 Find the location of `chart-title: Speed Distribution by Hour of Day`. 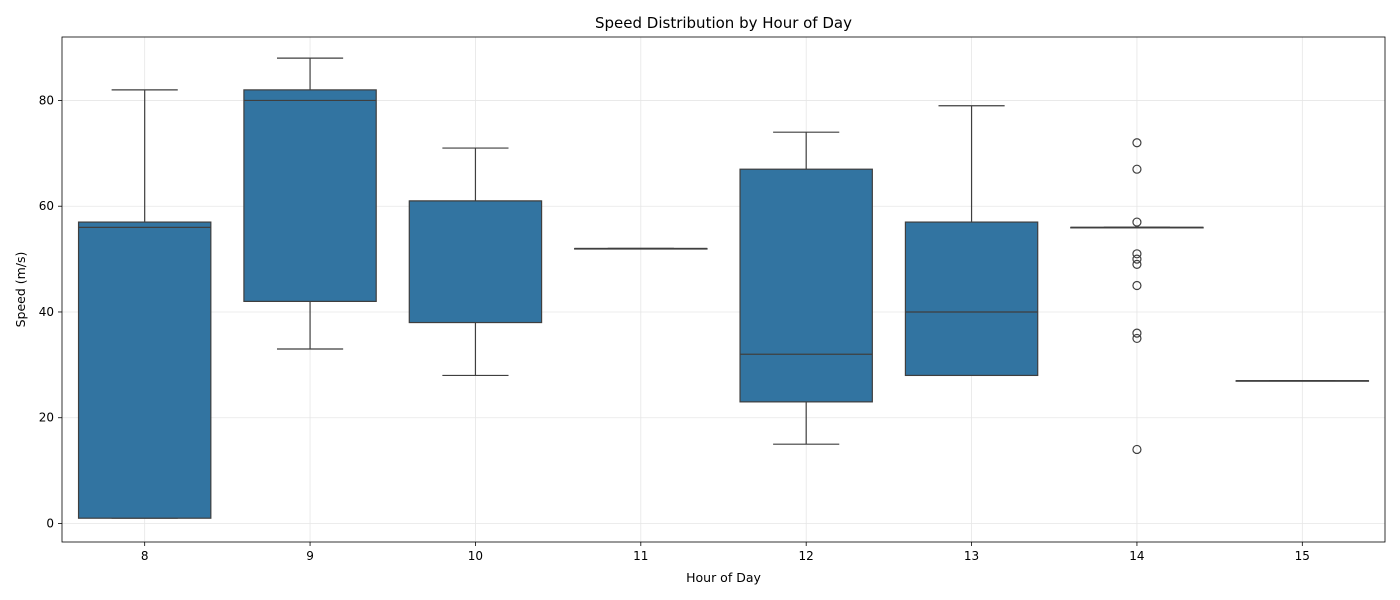

chart-title: Speed Distribution by Hour of Day is located at coordinates (723, 23).